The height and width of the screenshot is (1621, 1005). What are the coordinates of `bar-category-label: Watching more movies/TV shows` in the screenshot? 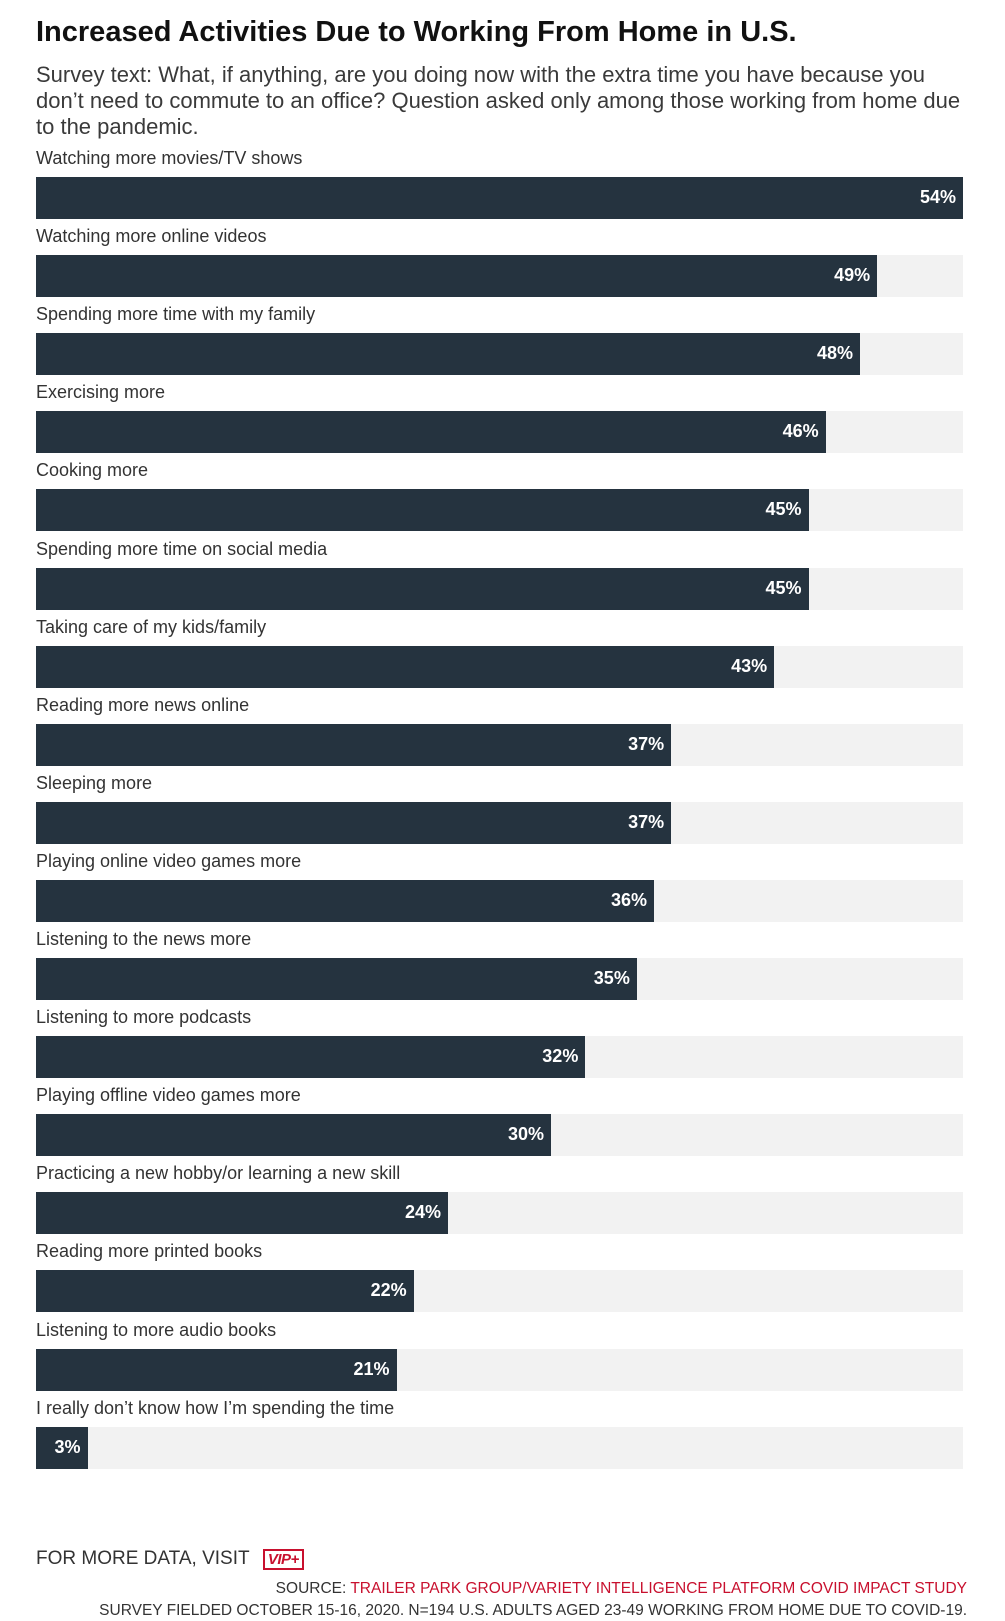 It's located at (169, 158).